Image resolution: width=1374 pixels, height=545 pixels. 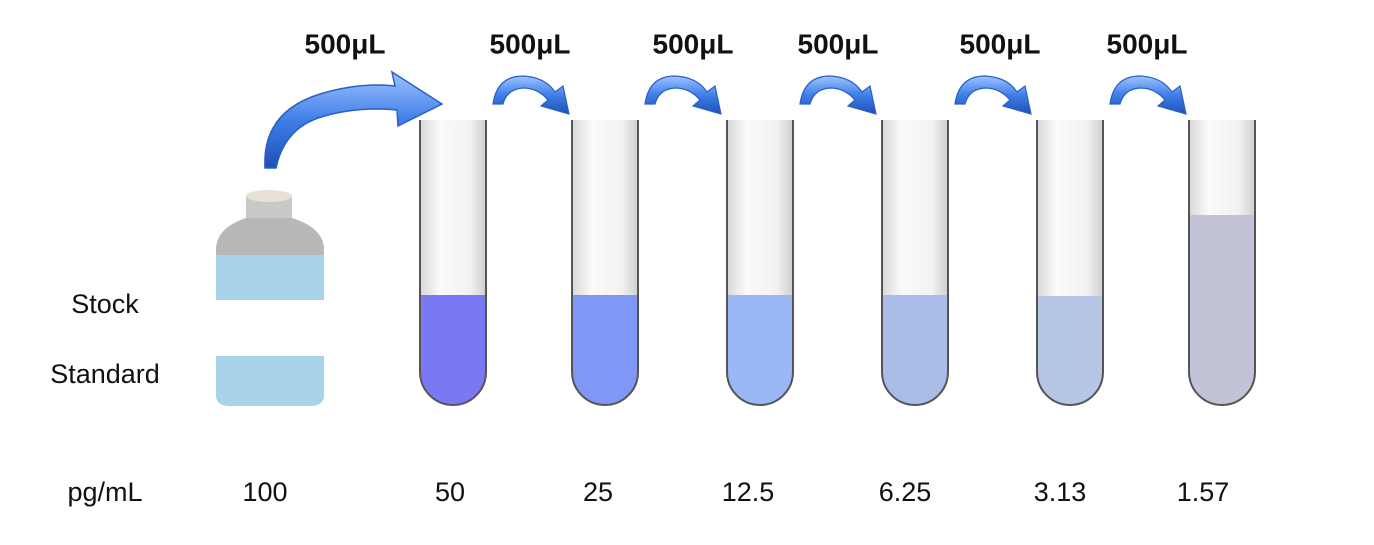 What do you see at coordinates (105, 374) in the screenshot?
I see `stock-label: Standard` at bounding box center [105, 374].